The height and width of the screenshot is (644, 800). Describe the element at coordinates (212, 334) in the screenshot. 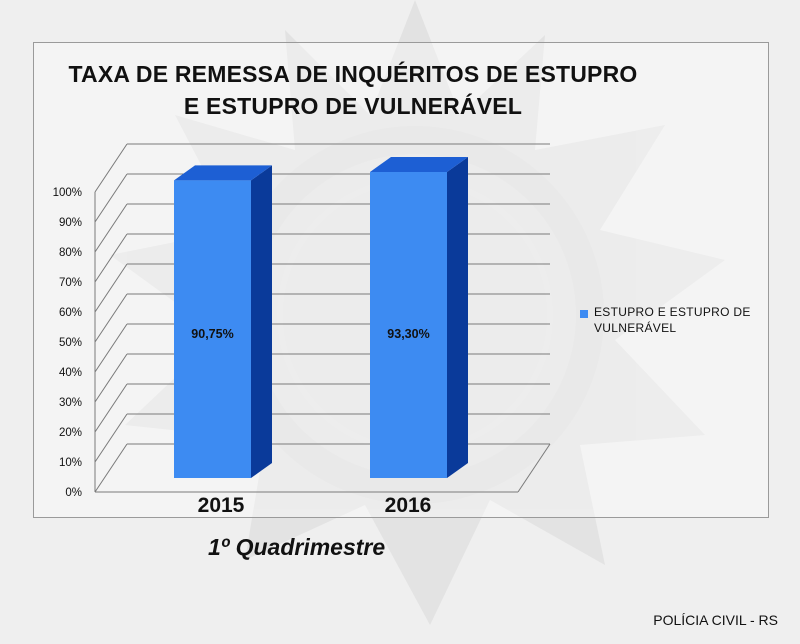

I see `data-label-2015: 90,75%` at that location.